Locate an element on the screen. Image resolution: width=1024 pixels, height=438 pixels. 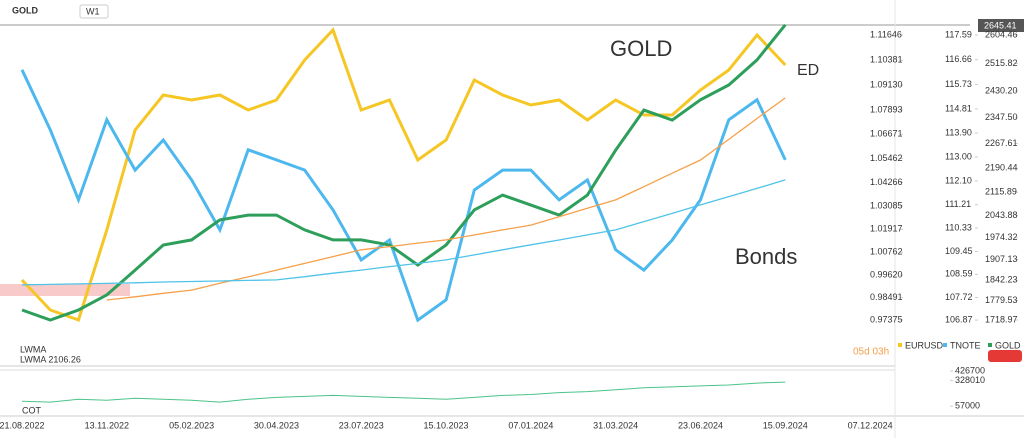
x-tick-label: 30.04.2023 is located at coordinates (276, 425).